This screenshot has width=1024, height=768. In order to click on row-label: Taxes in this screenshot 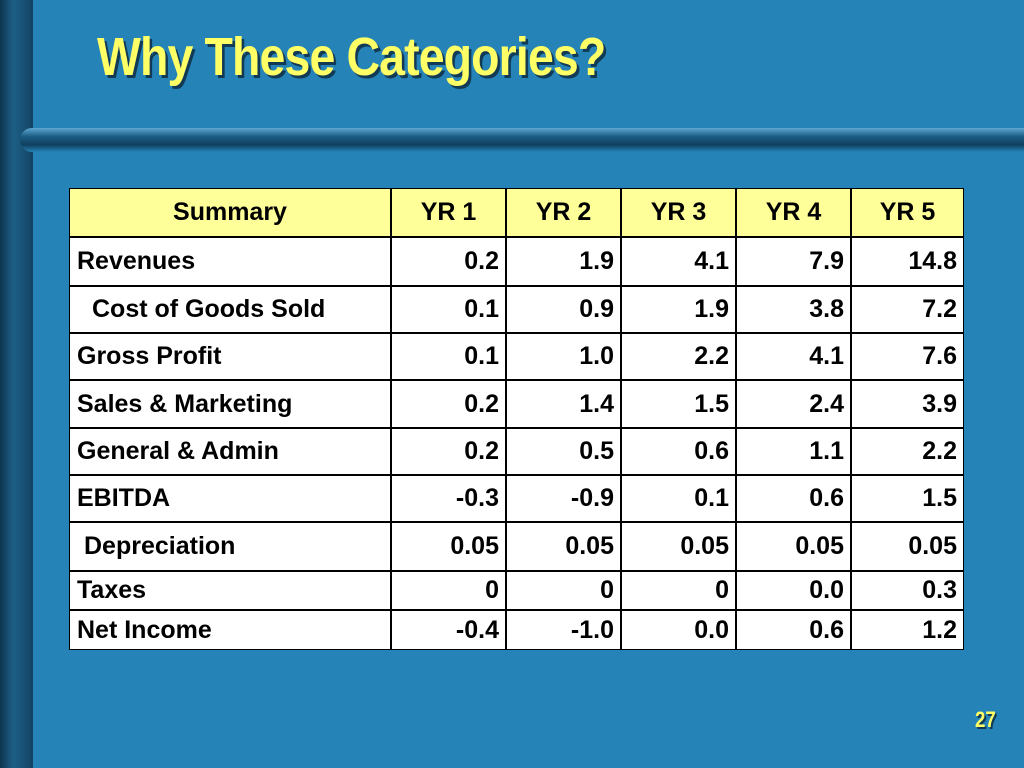, I will do `click(231, 590)`.